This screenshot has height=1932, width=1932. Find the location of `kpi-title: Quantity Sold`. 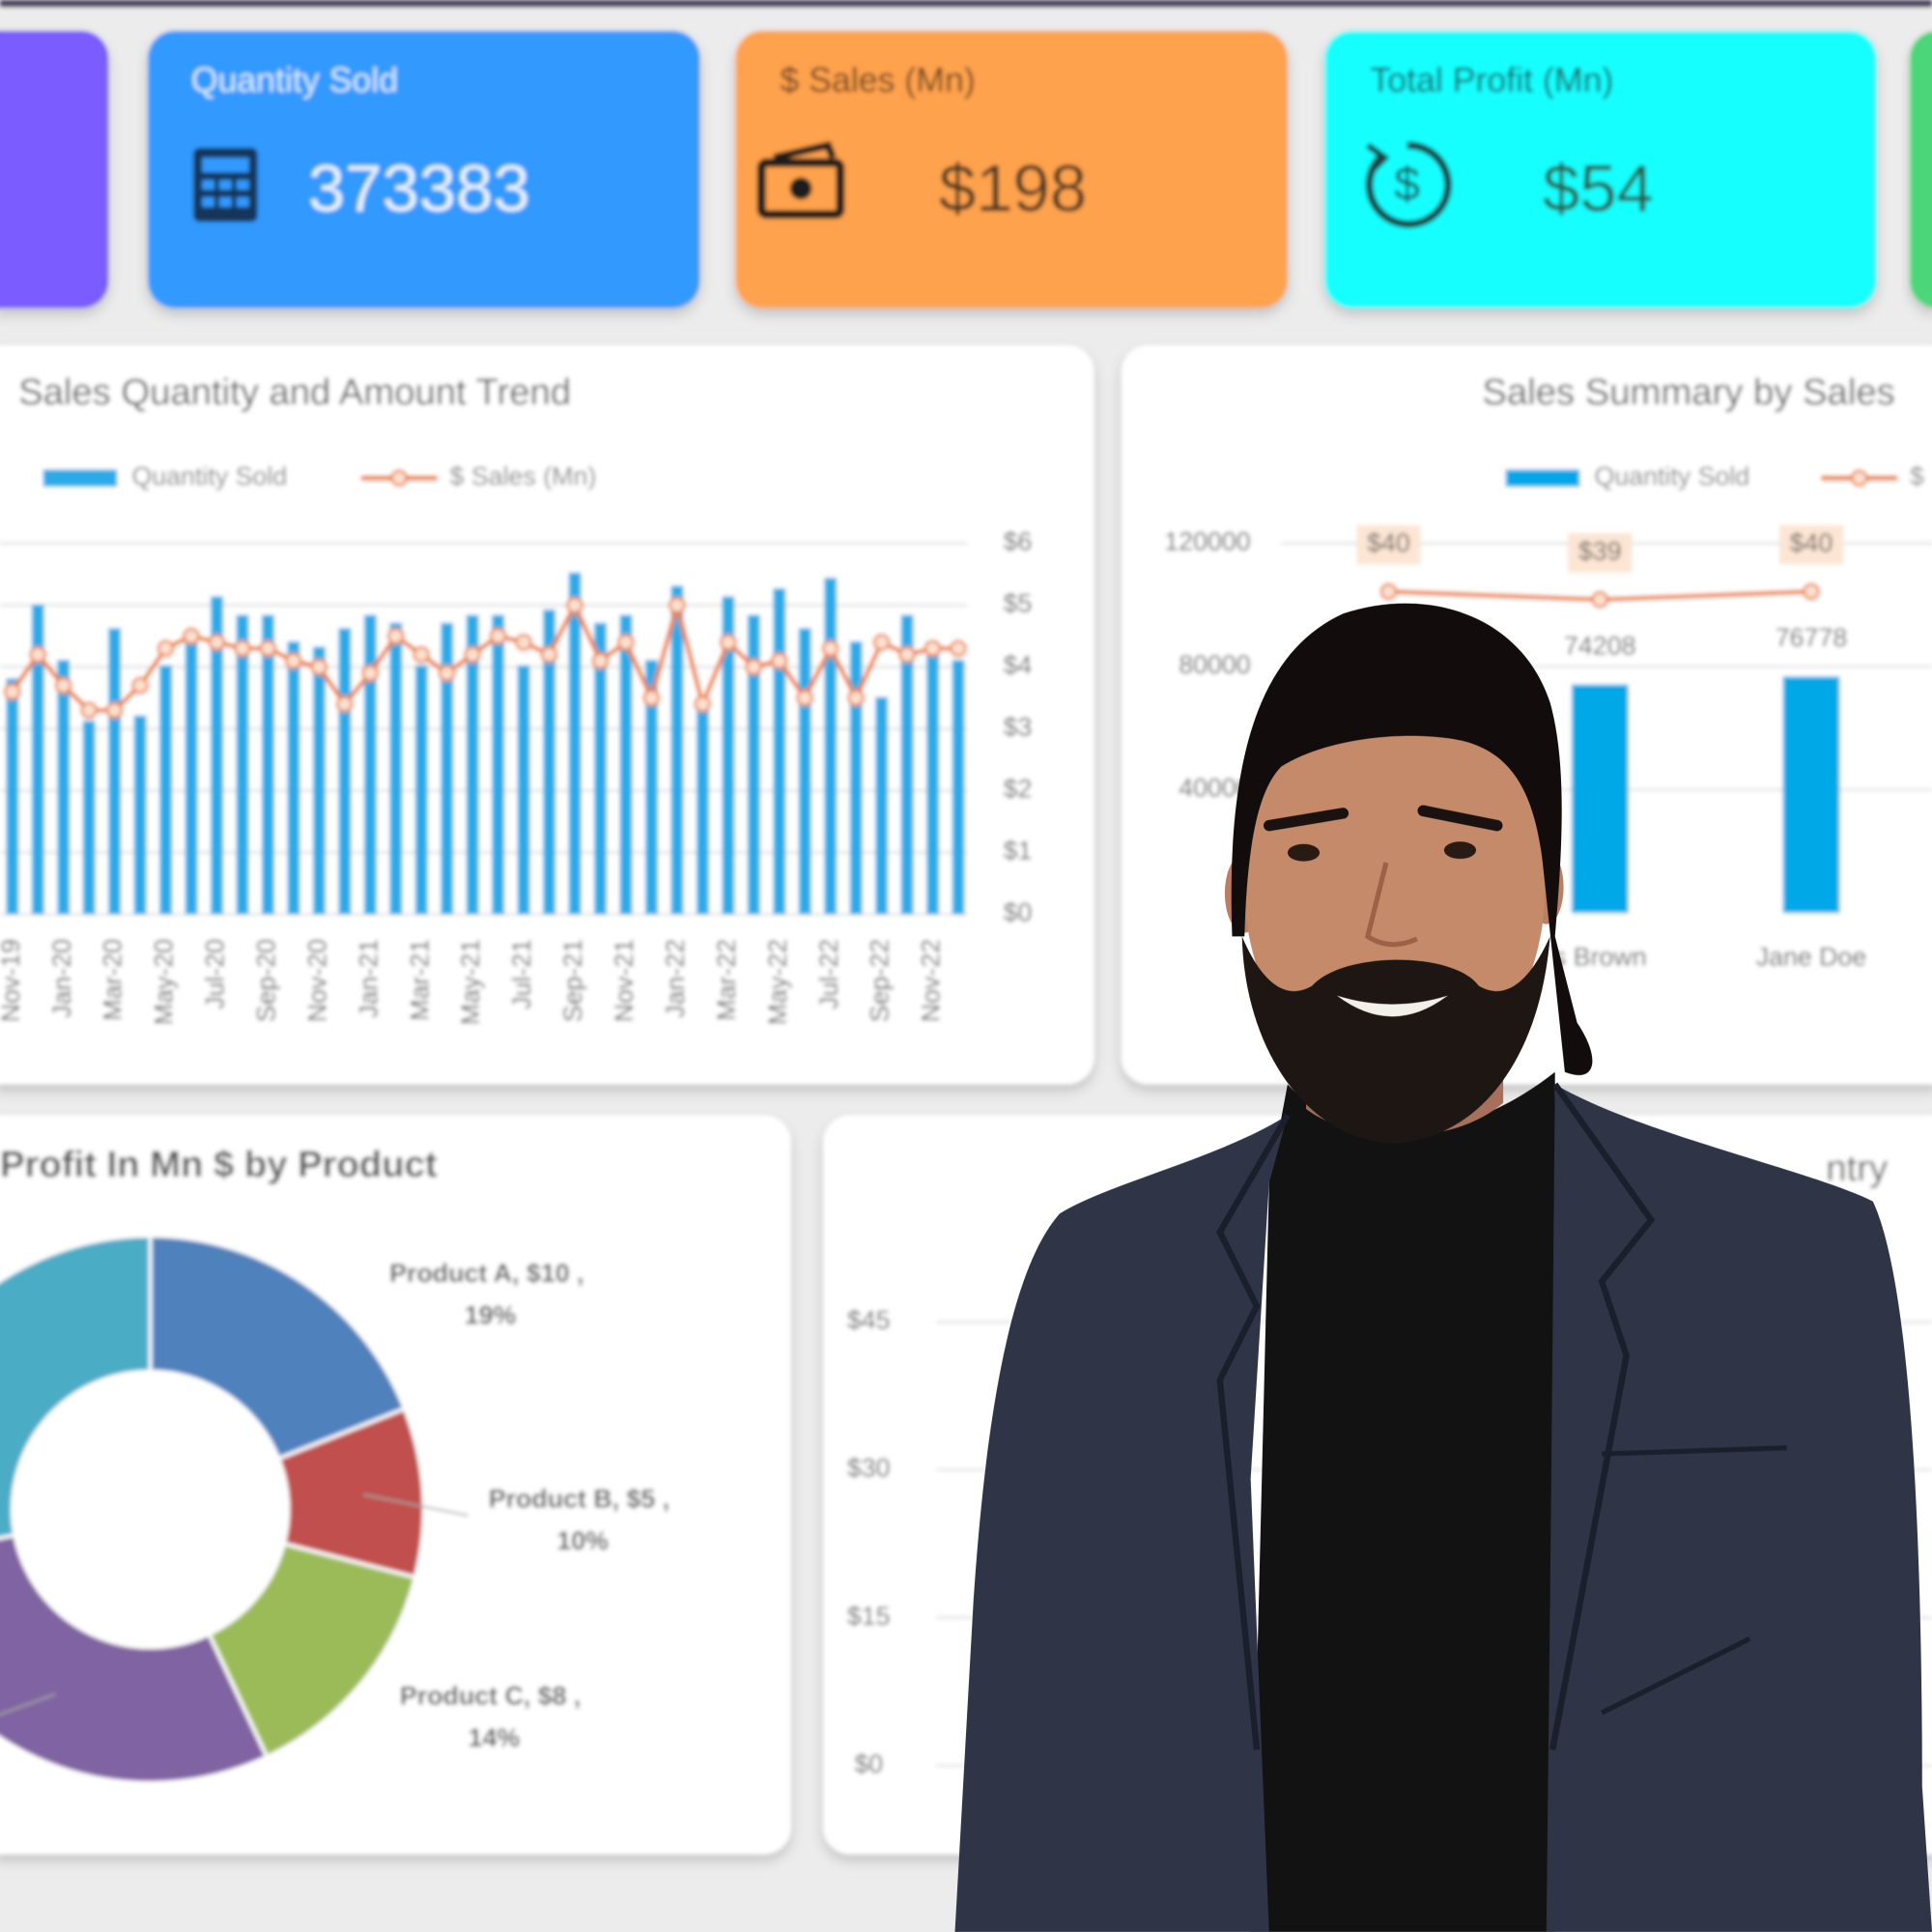

kpi-title: Quantity Sold is located at coordinates (294, 80).